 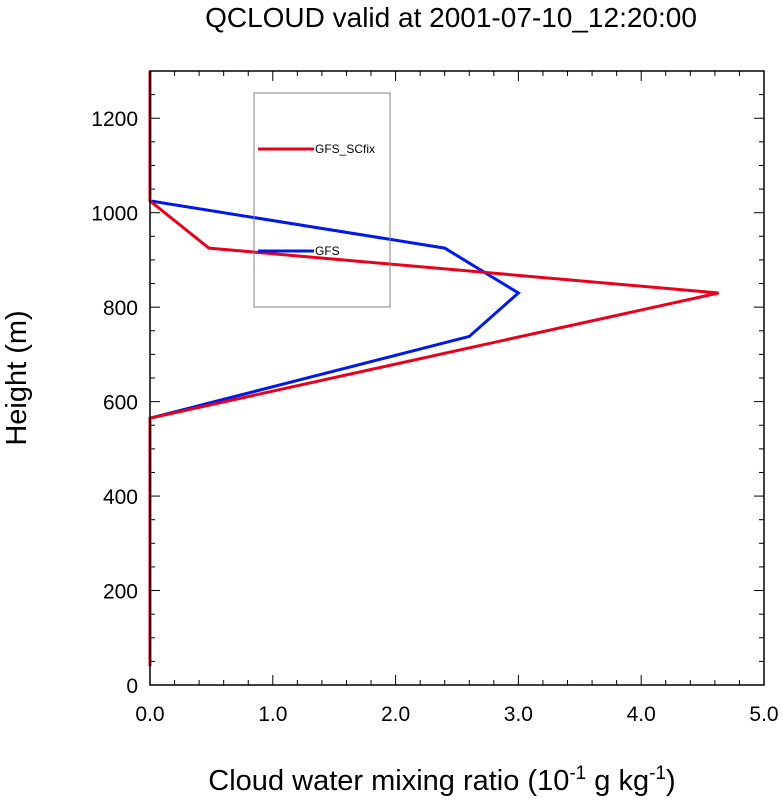 I want to click on legend: GFS_SCfix GFS, so click(x=322, y=200).